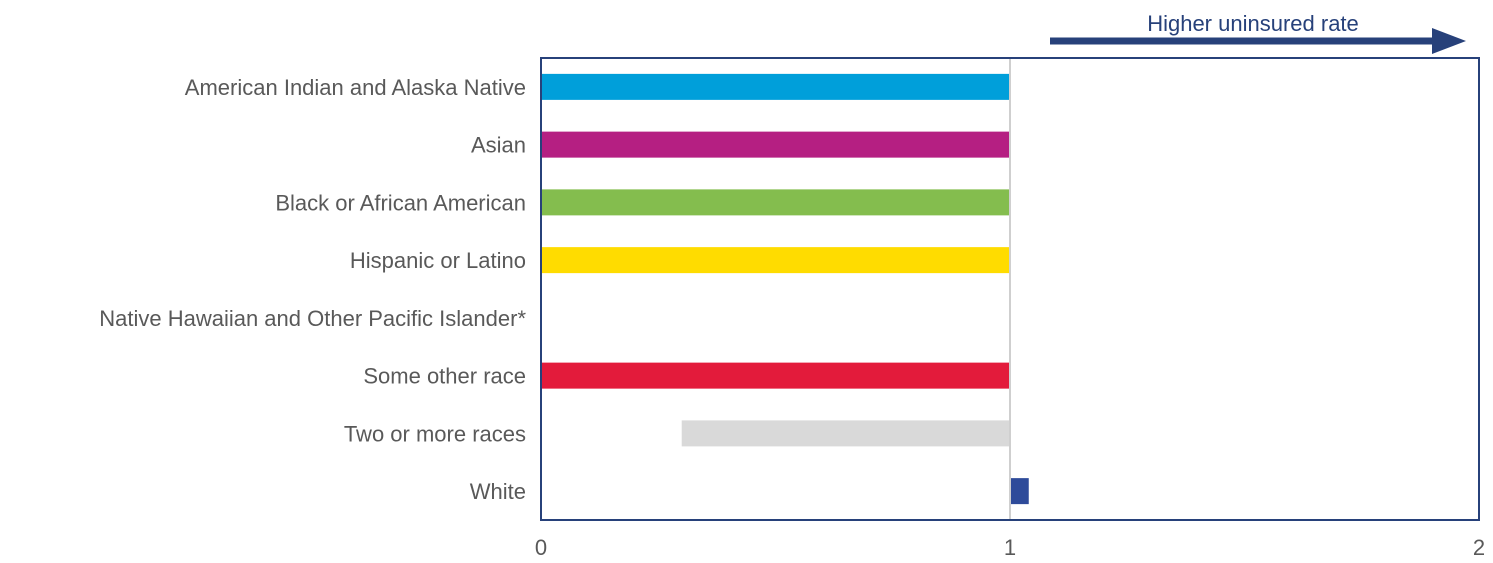 The height and width of the screenshot is (563, 1493). What do you see at coordinates (435, 433) in the screenshot?
I see `category-label: Two or more races` at bounding box center [435, 433].